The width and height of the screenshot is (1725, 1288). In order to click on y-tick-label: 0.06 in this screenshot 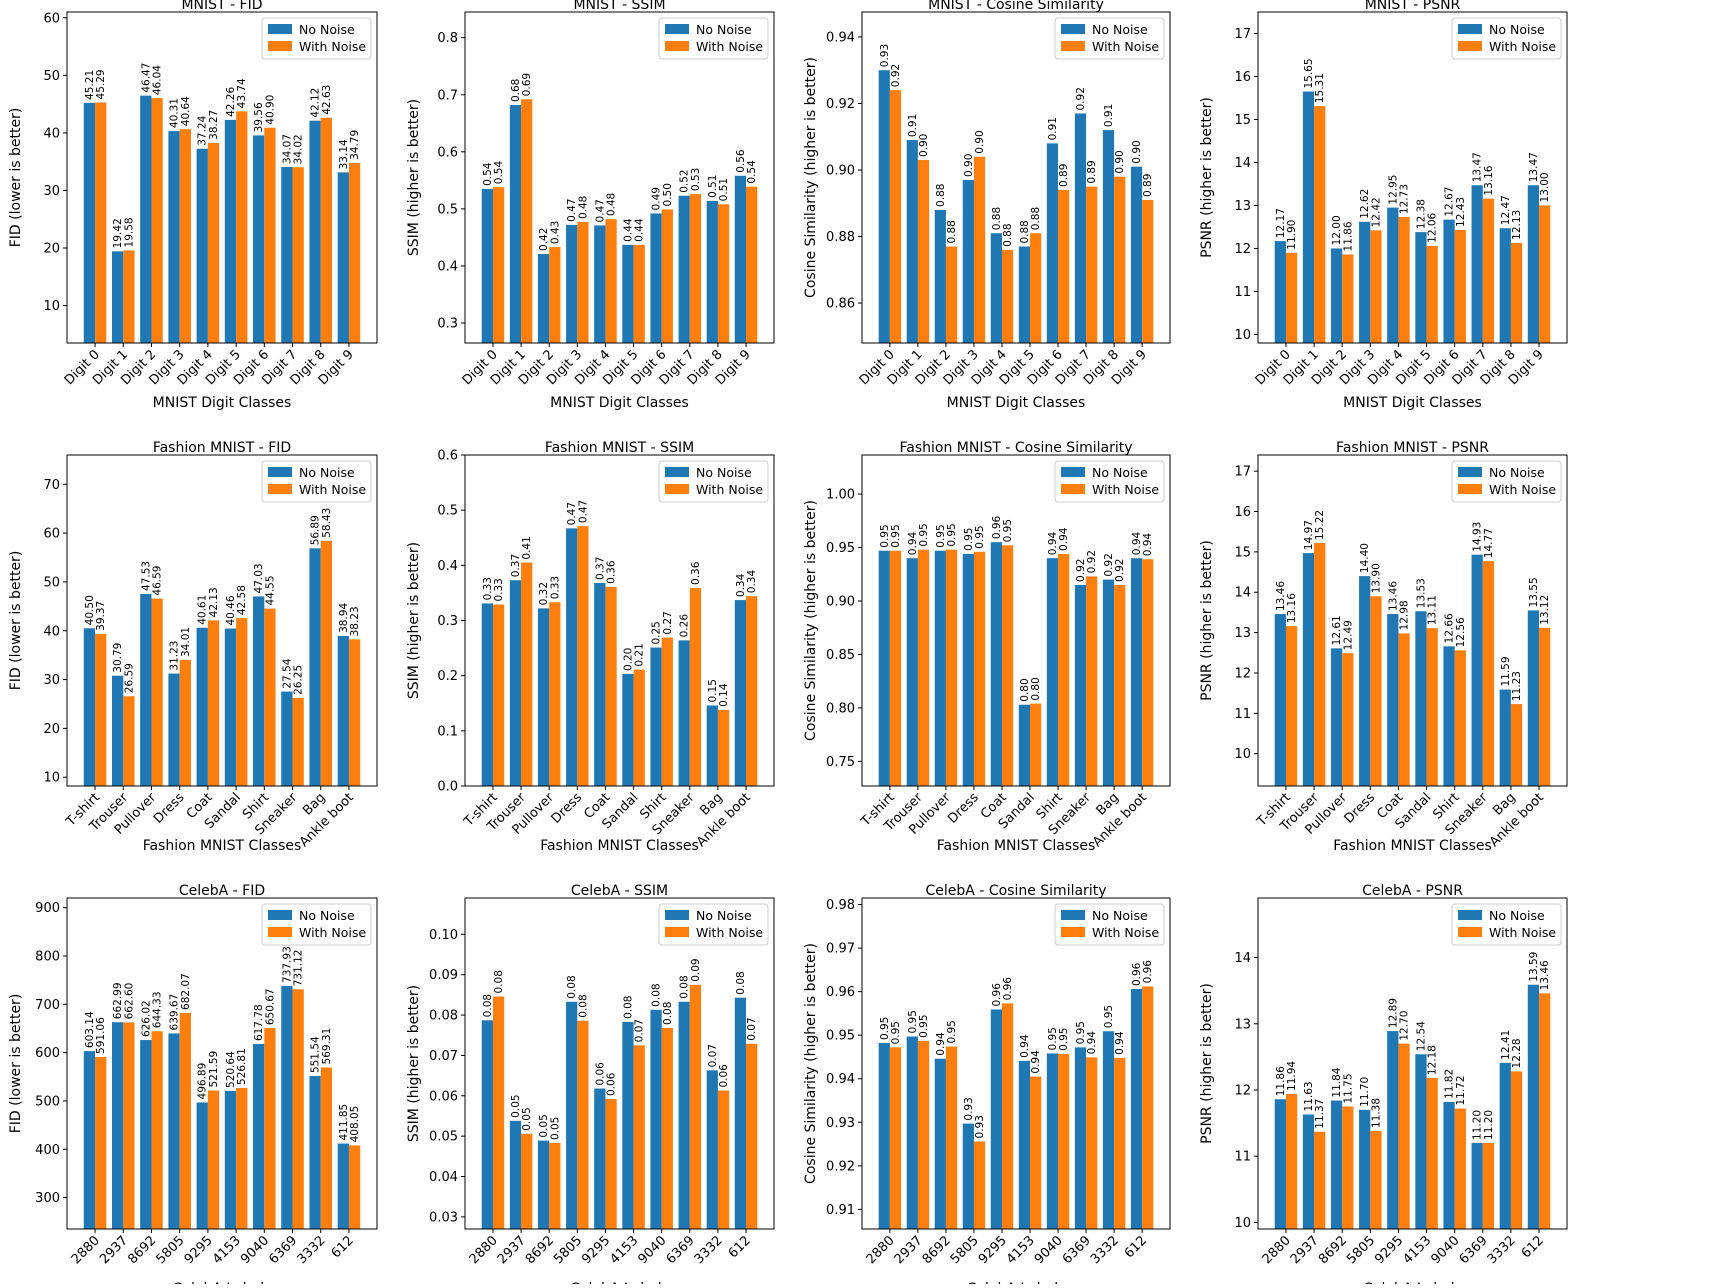, I will do `click(443, 1096)`.